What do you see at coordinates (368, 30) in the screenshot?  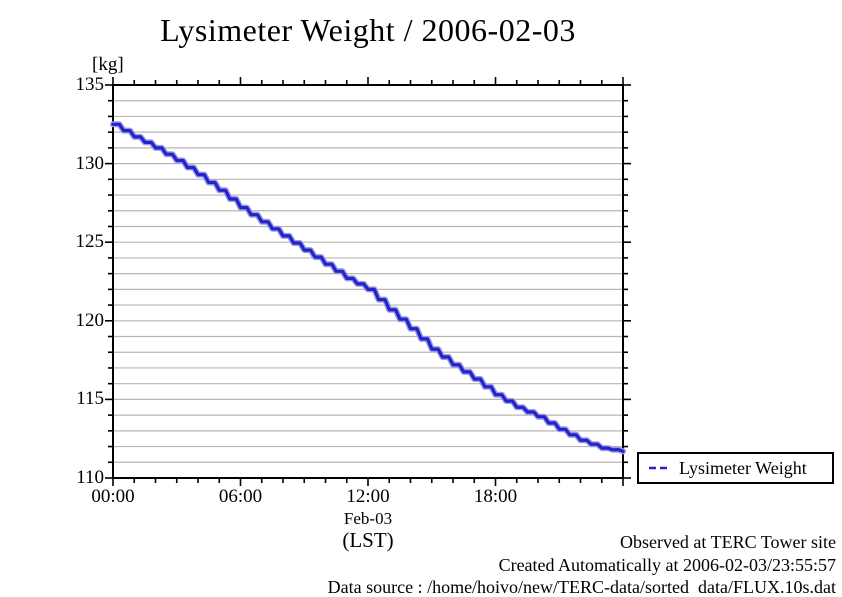 I see `chart-title: Lysimeter Weight / 2006-02-03` at bounding box center [368, 30].